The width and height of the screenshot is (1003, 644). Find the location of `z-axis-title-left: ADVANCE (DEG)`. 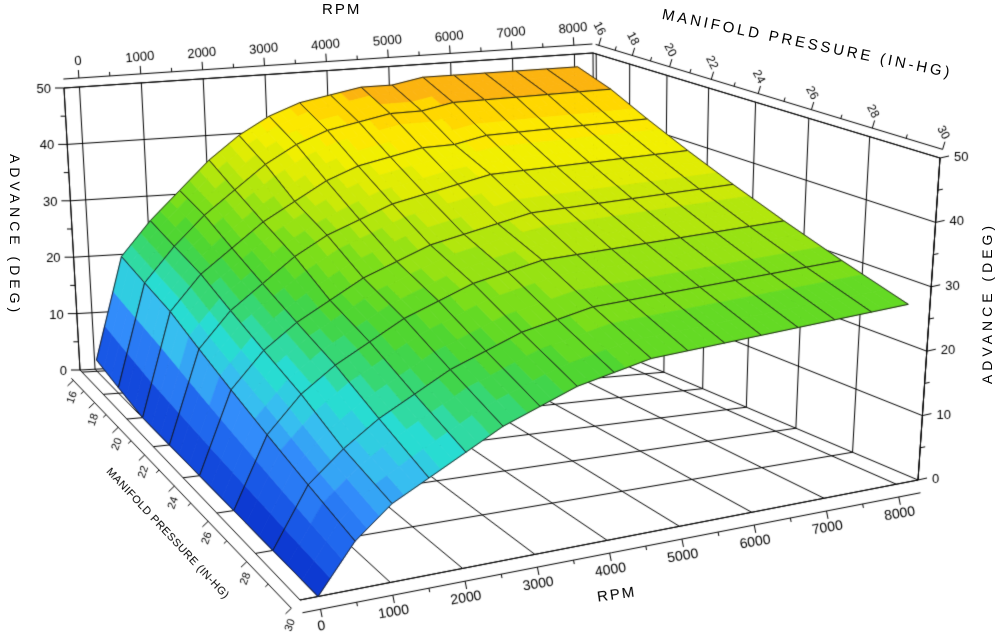

z-axis-title-left: ADVANCE (DEG) is located at coordinates (15, 235).